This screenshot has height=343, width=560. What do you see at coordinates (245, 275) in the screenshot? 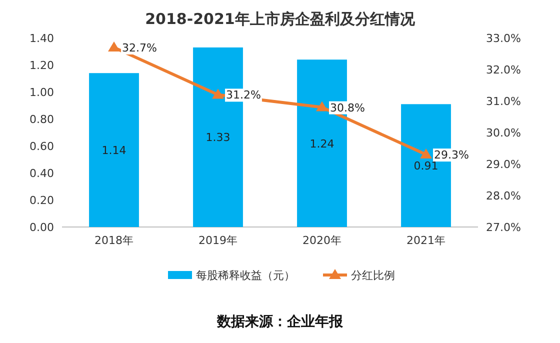
I see `legend-label: 每股稀释收益（元）` at bounding box center [245, 275].